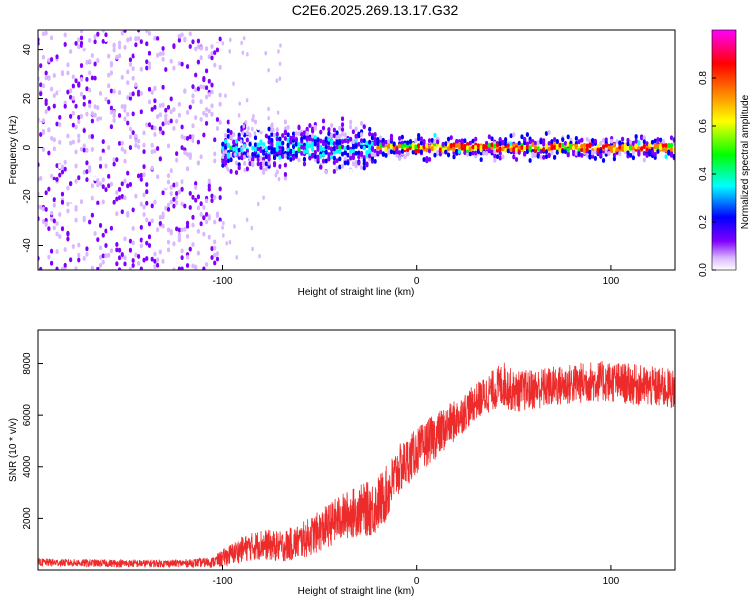 The width and height of the screenshot is (750, 600). I want to click on y-tick-label: 40, so click(27, 50).